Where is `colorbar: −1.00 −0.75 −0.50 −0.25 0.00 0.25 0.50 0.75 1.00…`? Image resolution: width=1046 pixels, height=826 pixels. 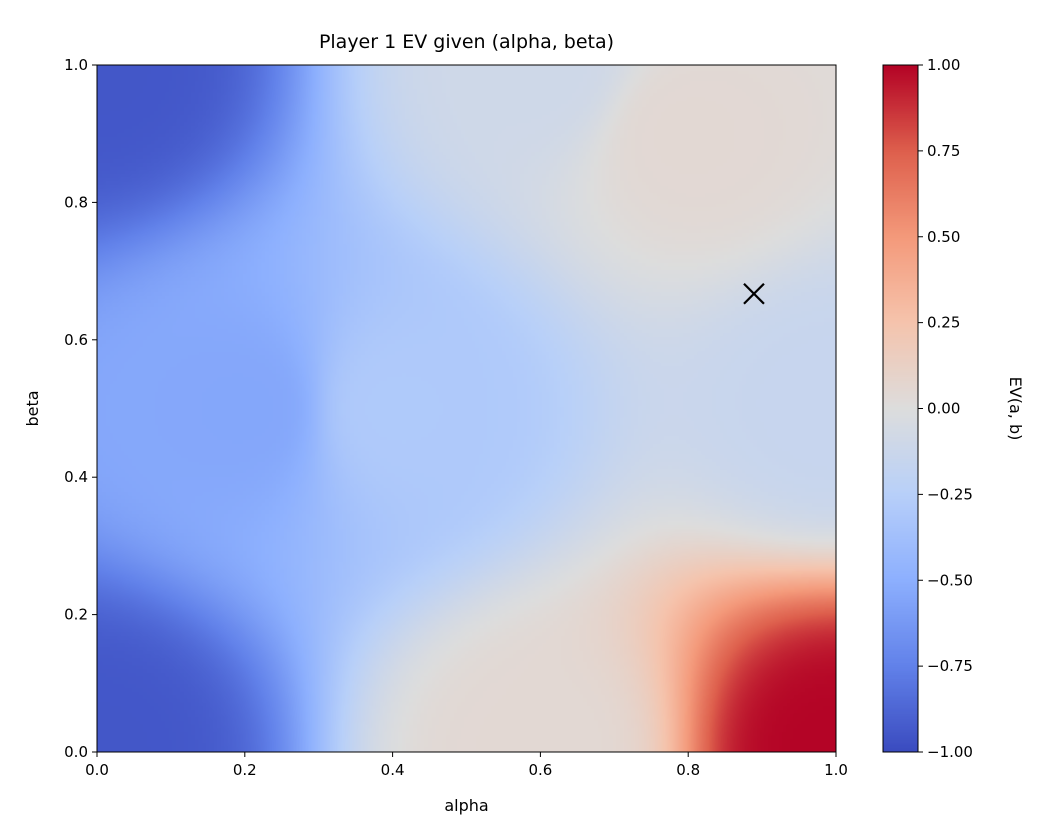 colorbar: −1.00 −0.75 −0.50 −0.25 0.00 0.25 0.50 0.75 1.00… is located at coordinates (953, 408).